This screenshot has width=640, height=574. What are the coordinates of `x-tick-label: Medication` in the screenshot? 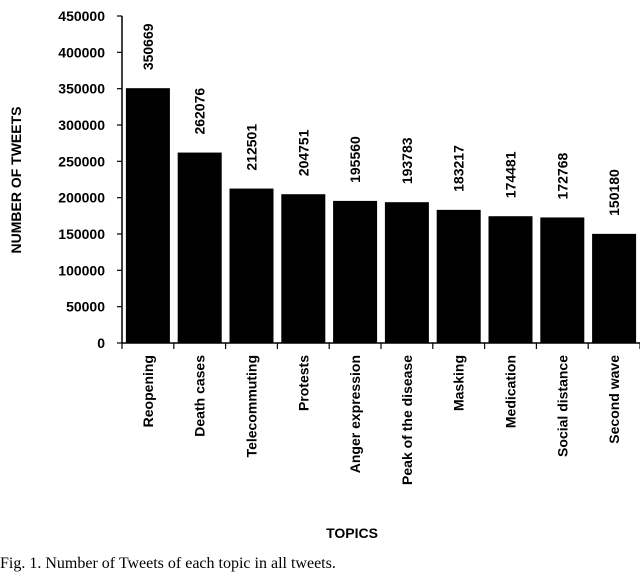 It's located at (511, 391).